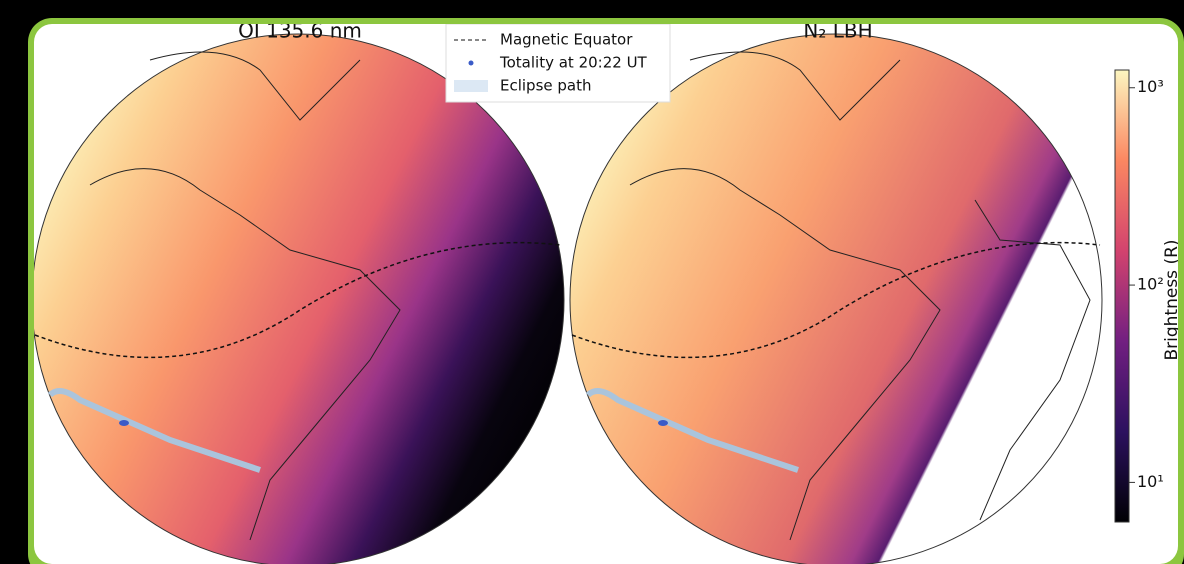 This screenshot has width=1184, height=564. Describe the element at coordinates (1122, 296) in the screenshot. I see `colorbar` at that location.